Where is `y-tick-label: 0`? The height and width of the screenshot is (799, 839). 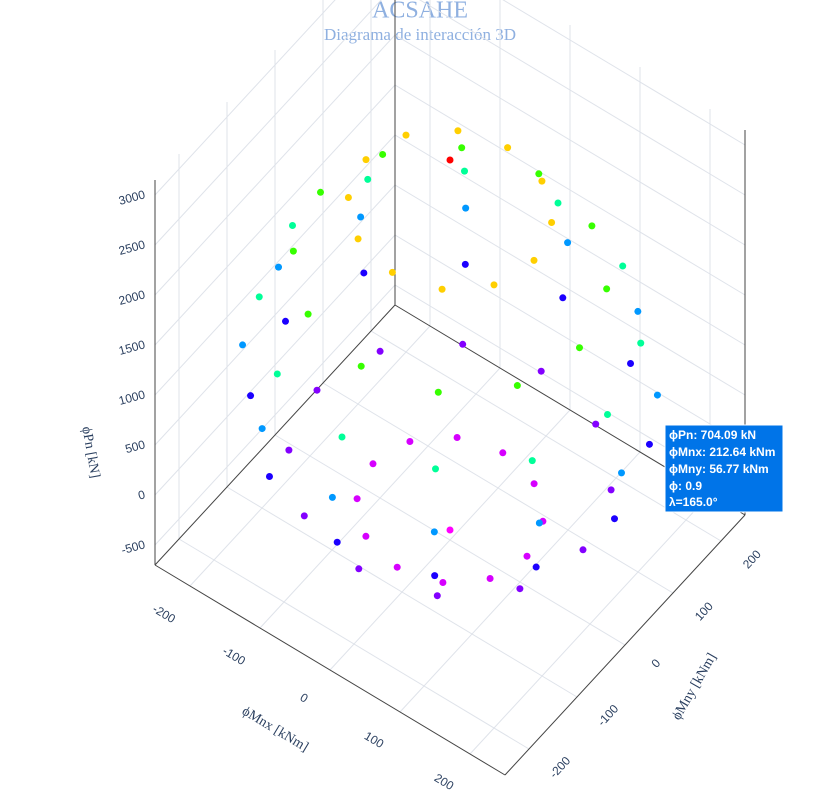
y-tick-label: 0 is located at coordinates (655, 663).